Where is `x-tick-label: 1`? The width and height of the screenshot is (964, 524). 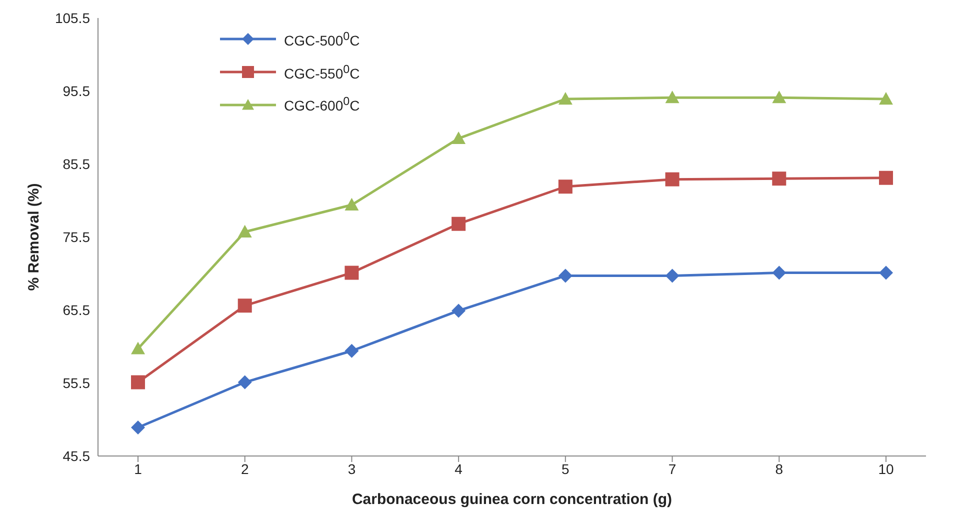 x-tick-label: 1 is located at coordinates (138, 468).